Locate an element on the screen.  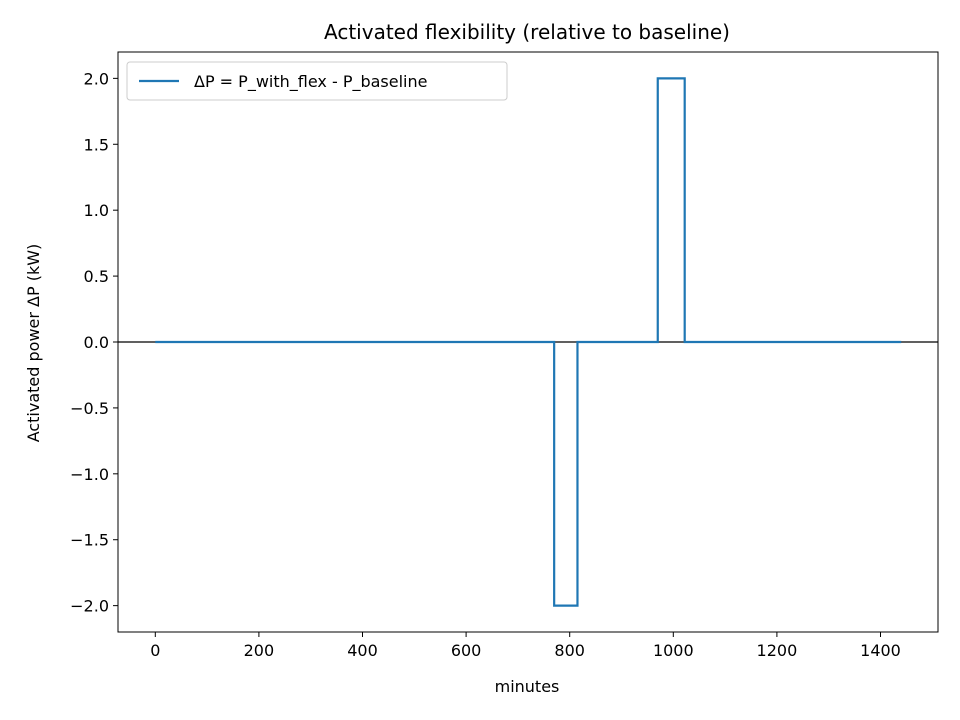
y-tick-label: −1.0 is located at coordinates (89, 474).